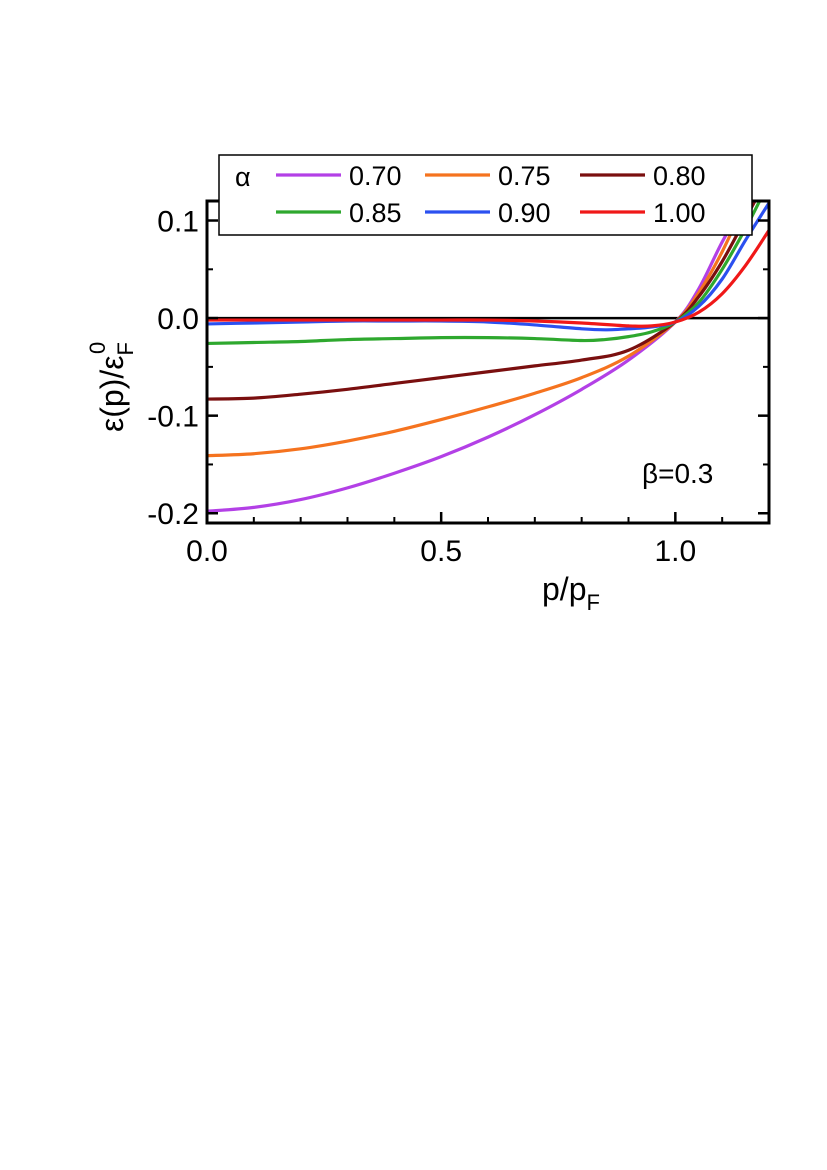  What do you see at coordinates (173, 514) in the screenshot?
I see `y-tick-label: -0.2` at bounding box center [173, 514].